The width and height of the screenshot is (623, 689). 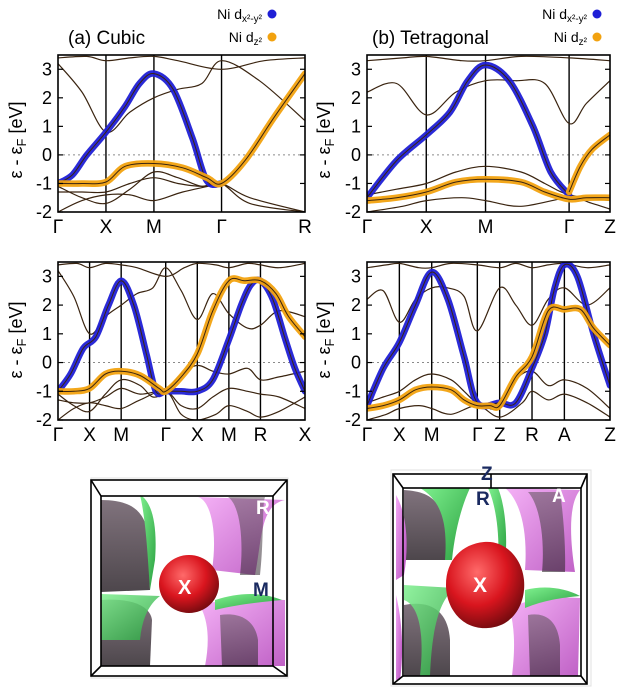 What do you see at coordinates (325, 339) in the screenshot?
I see `ylabel-b-bottom: ε - εF [eV]` at bounding box center [325, 339].